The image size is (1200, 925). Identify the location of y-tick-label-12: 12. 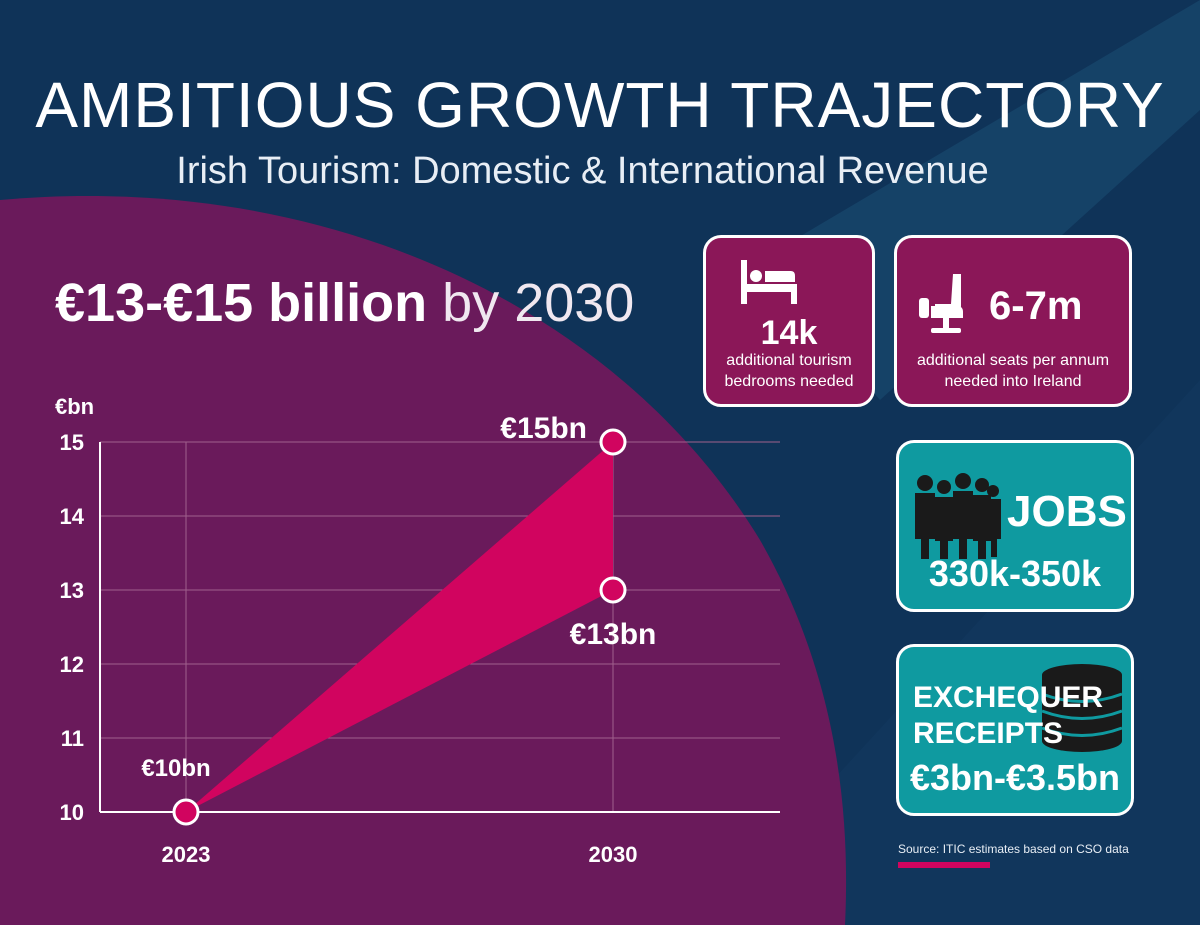
(72, 664).